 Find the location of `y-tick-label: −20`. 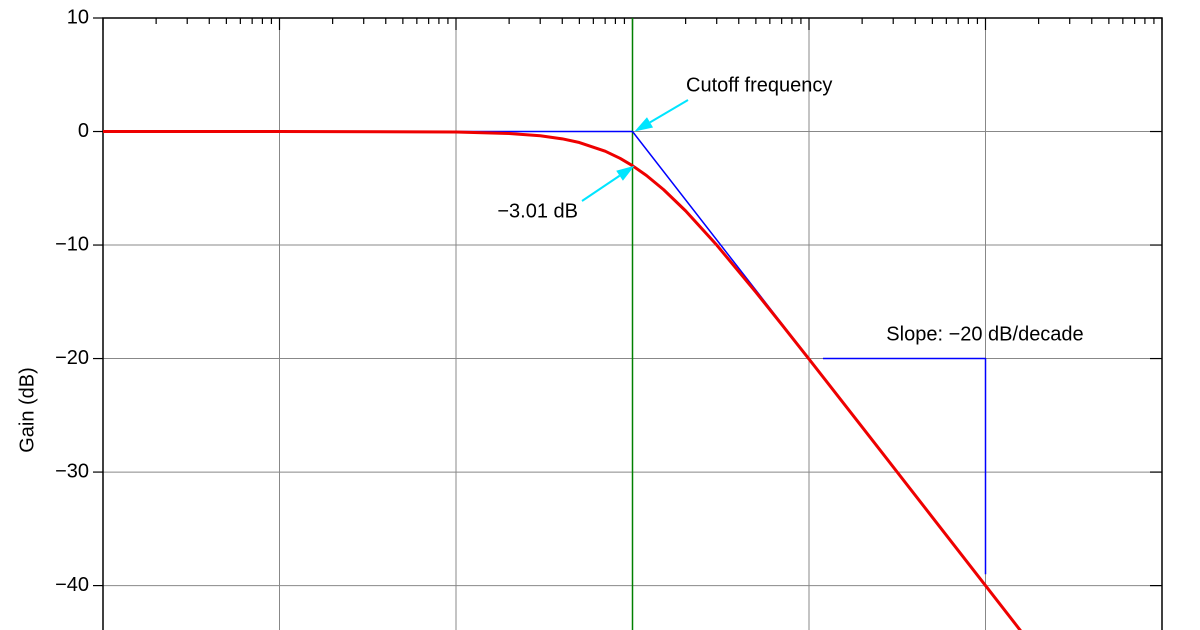

y-tick-label: −20 is located at coordinates (72, 358).